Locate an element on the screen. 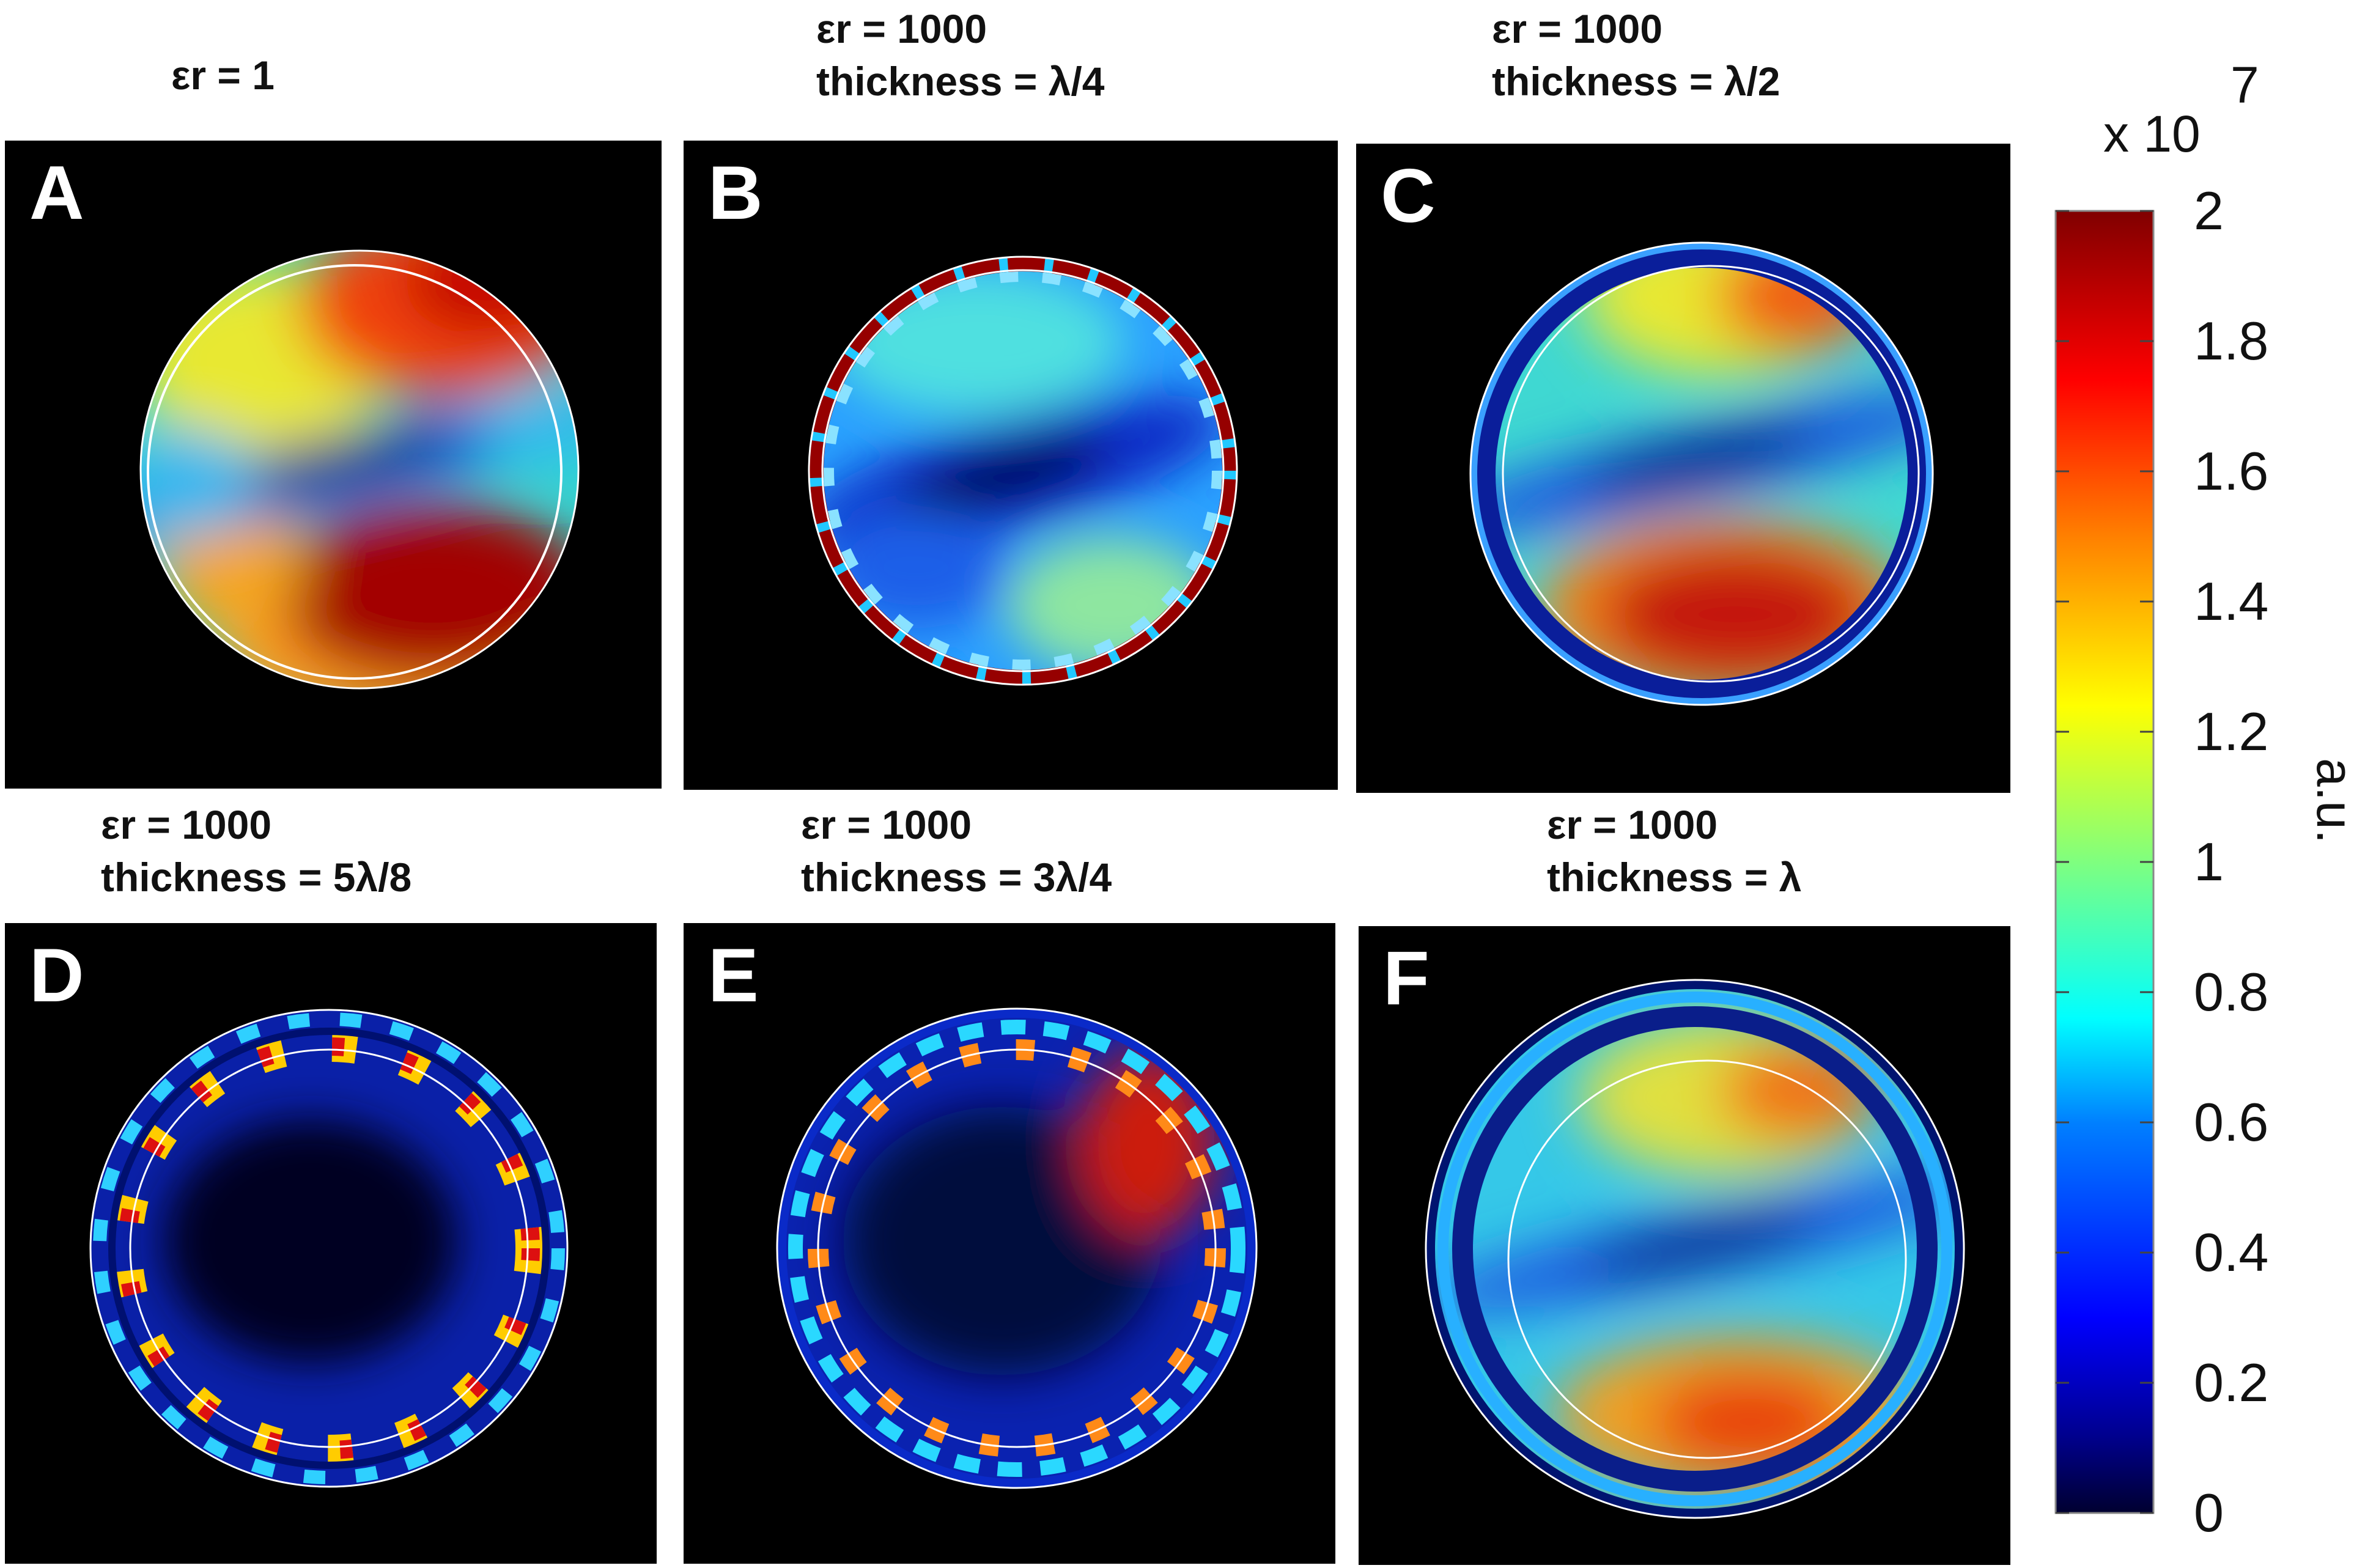  caption-d-line-2: thickness = 5λ/8 is located at coordinates (256, 877).